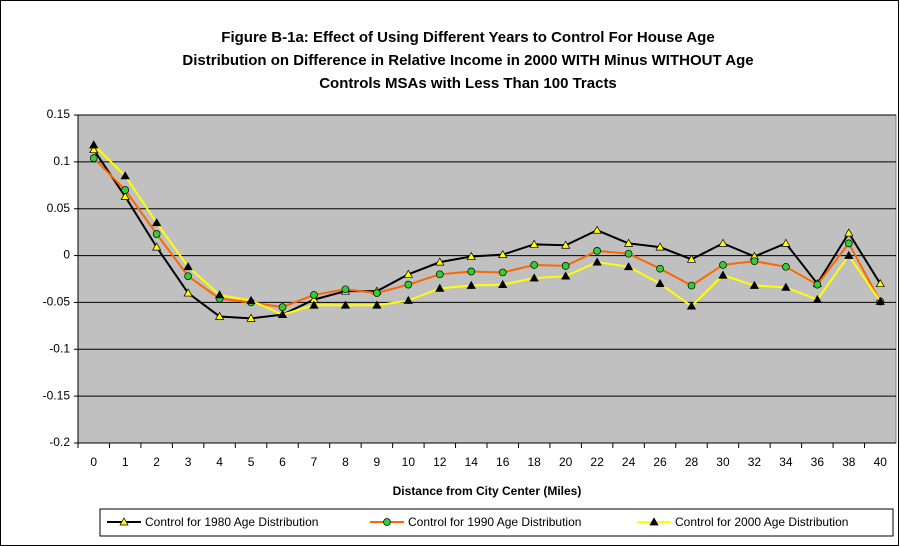  Describe the element at coordinates (566, 462) in the screenshot. I see `x-tick-label: 20` at that location.